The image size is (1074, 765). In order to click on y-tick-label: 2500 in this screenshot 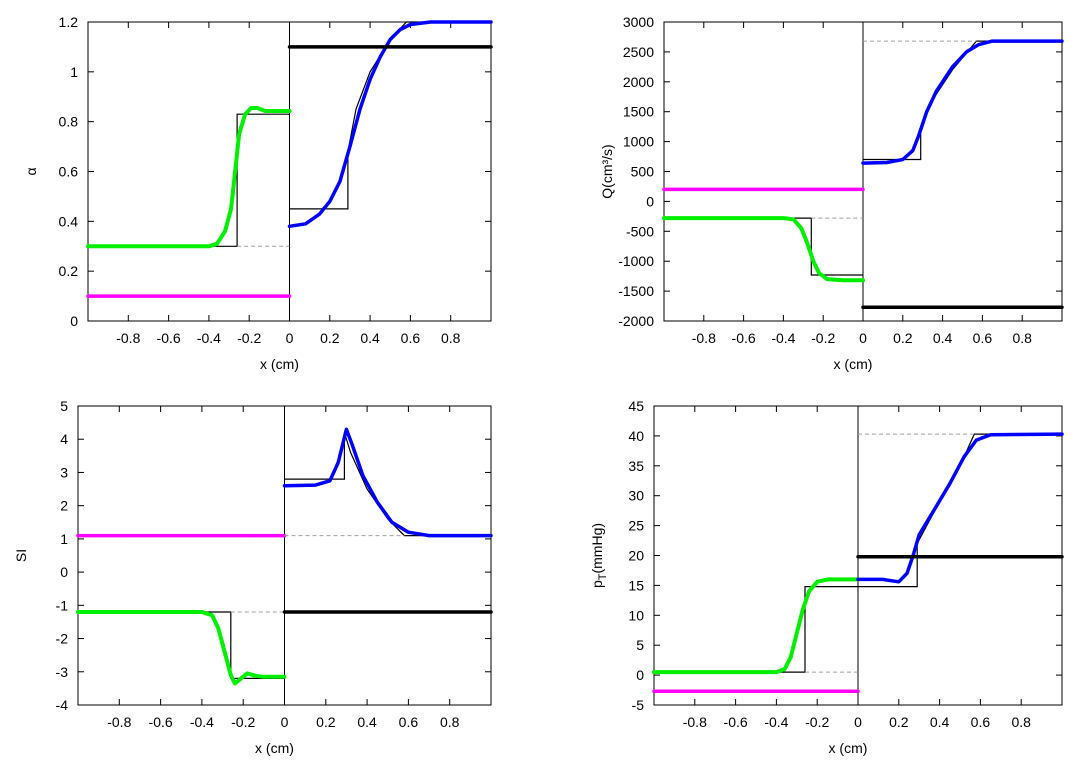, I will do `click(638, 52)`.